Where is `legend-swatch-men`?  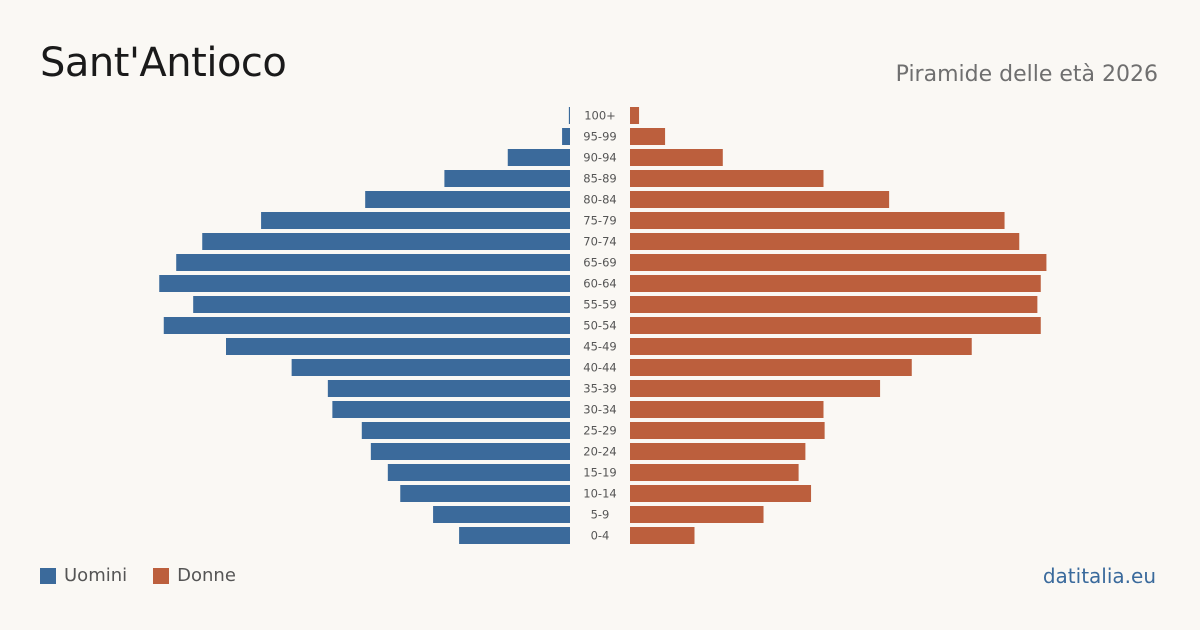 legend-swatch-men is located at coordinates (48, 575).